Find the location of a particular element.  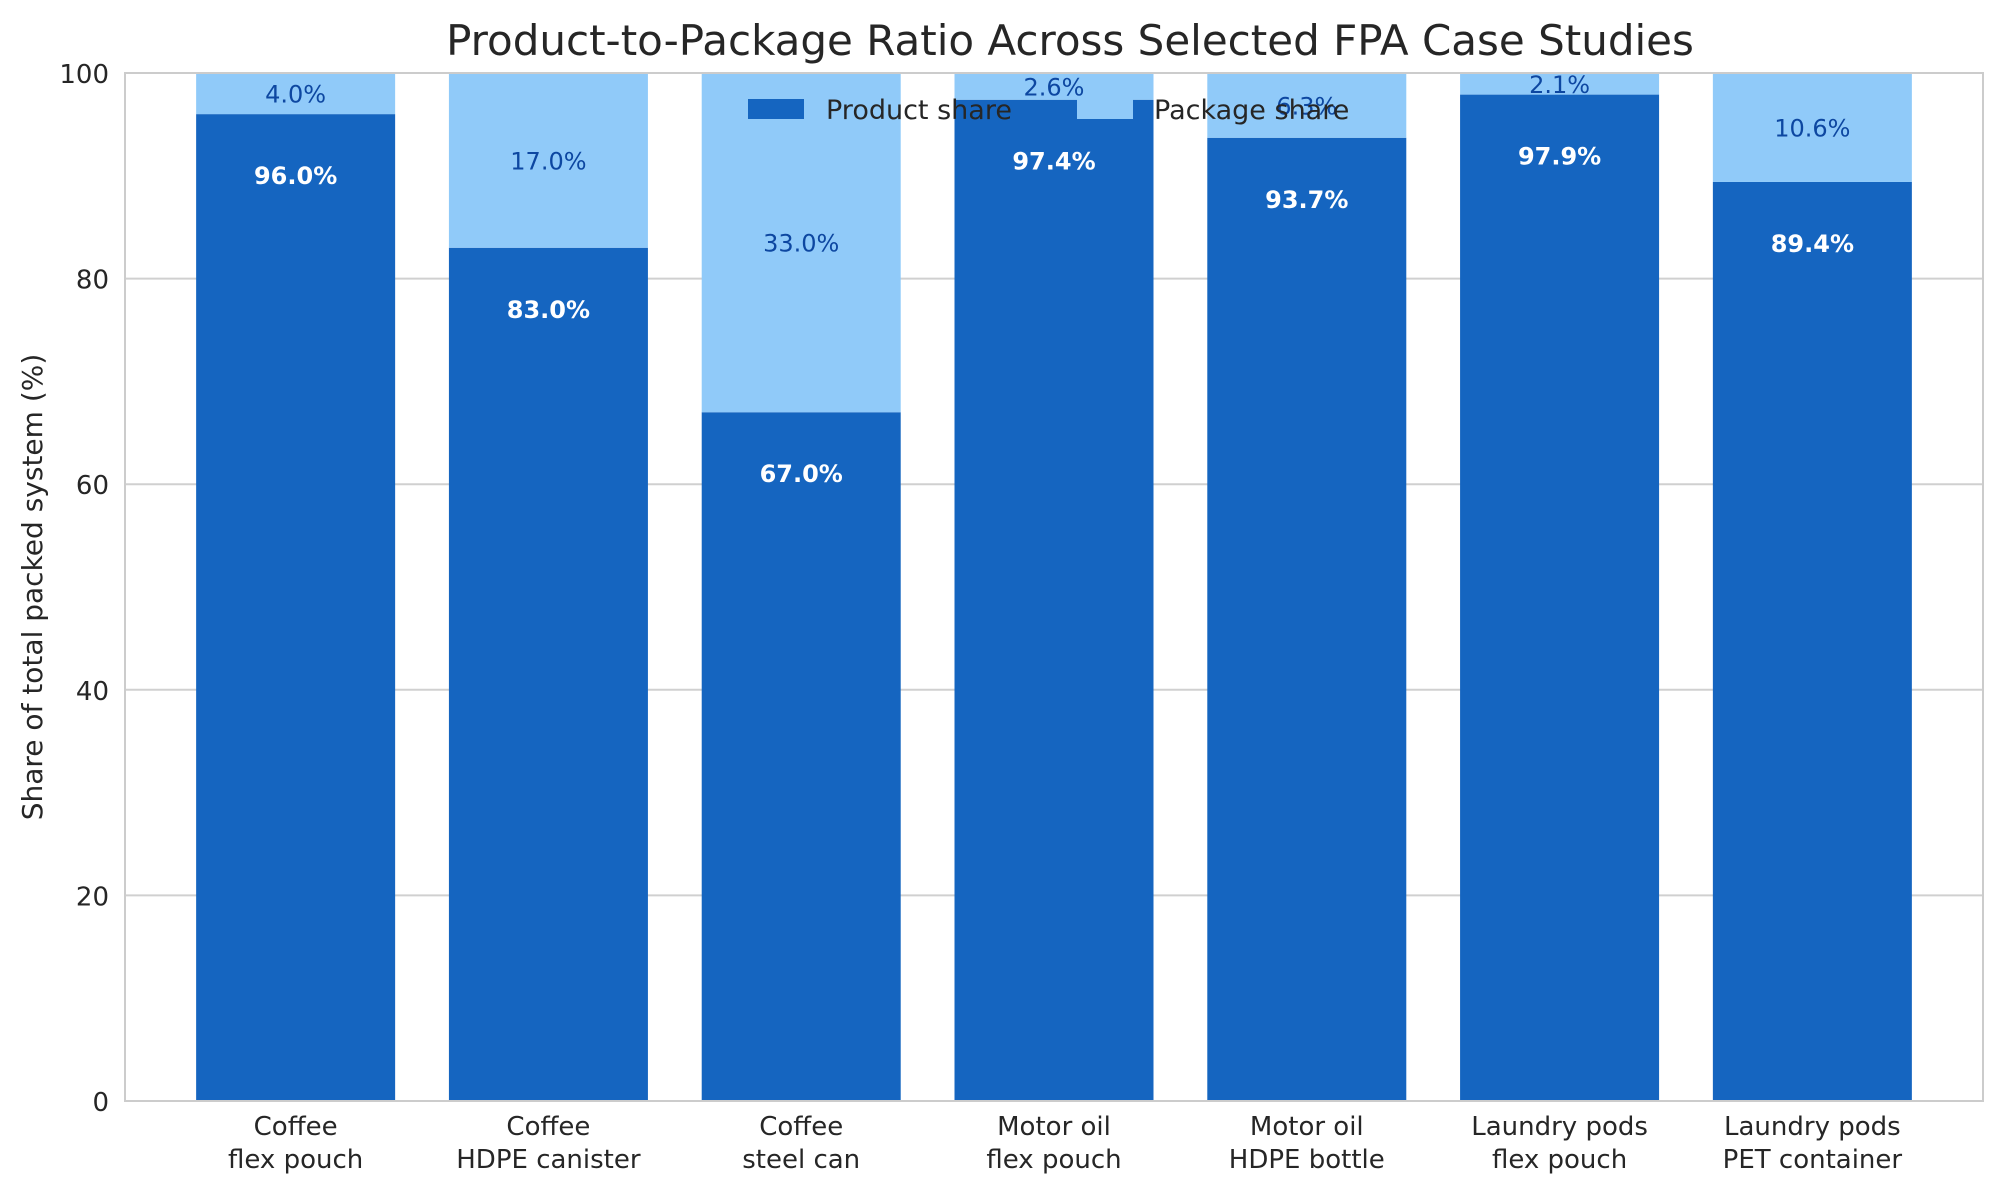

y-axis-ticks: 0 20 40 60 80 100 is located at coordinates (84, 589).